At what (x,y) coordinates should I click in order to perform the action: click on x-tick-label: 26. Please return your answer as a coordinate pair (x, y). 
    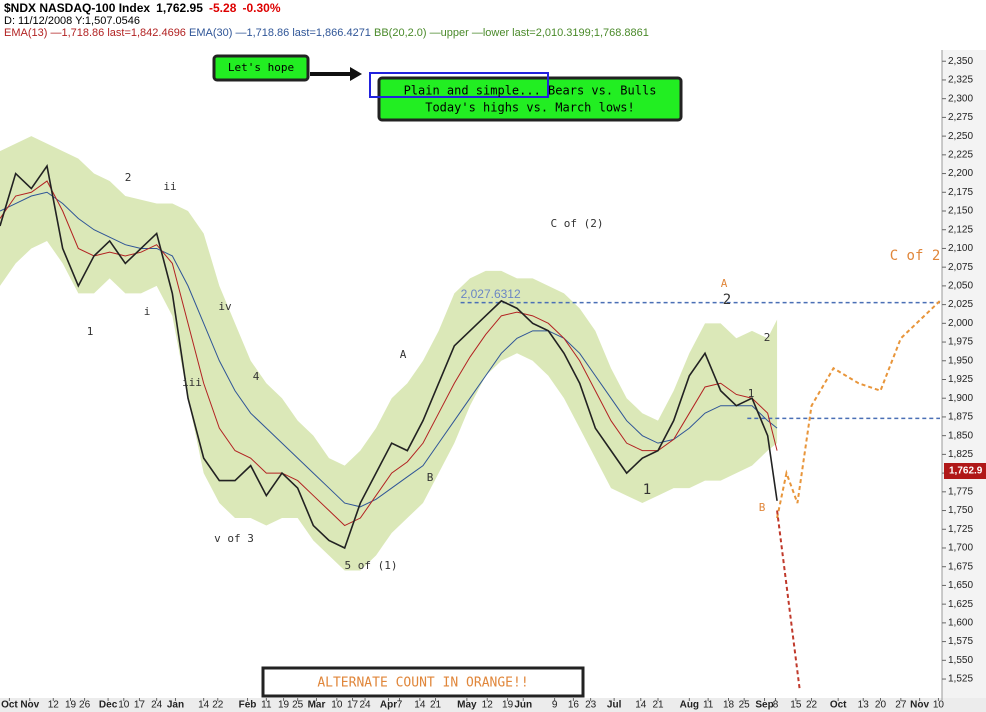
    Looking at the image, I should click on (85, 705).